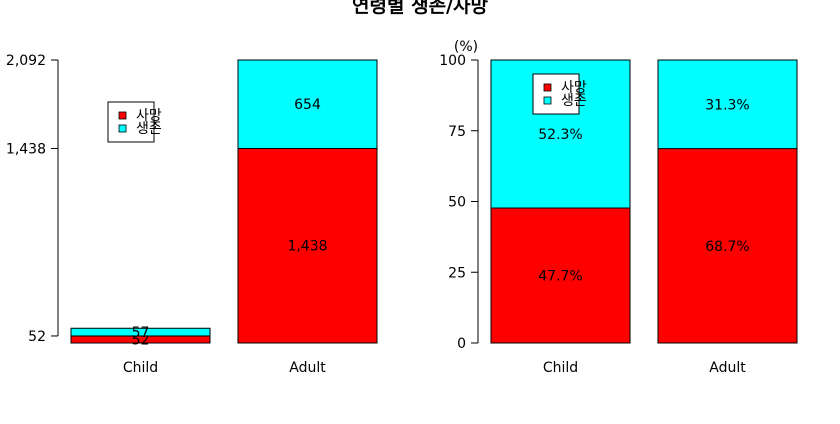 Image resolution: width=840 pixels, height=424 pixels. What do you see at coordinates (26, 149) in the screenshot?
I see `chart1-y-tick-label: 1,438` at bounding box center [26, 149].